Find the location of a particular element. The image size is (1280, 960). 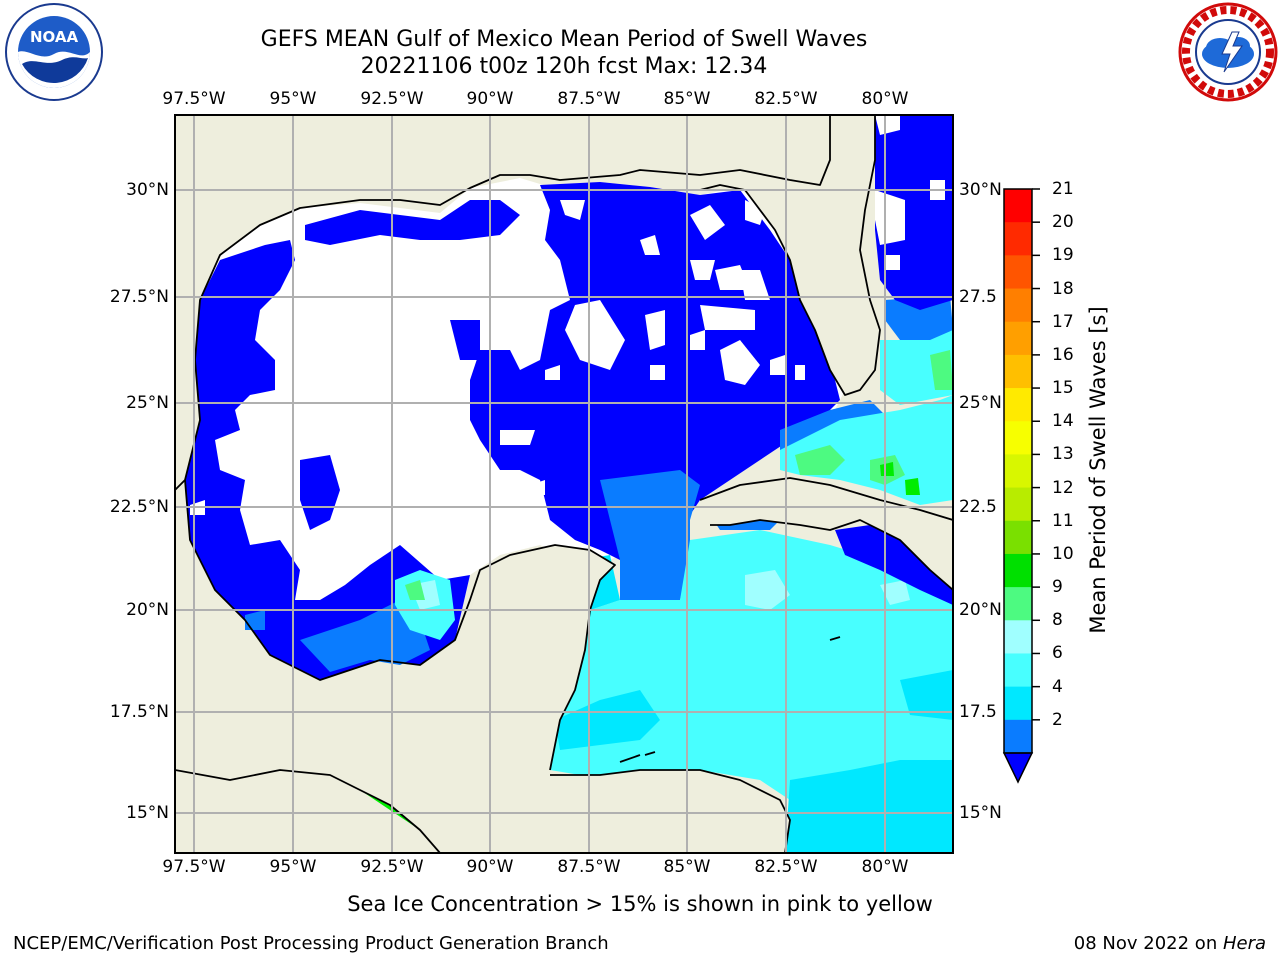

lat-label-right: 22.5 is located at coordinates (978, 507).